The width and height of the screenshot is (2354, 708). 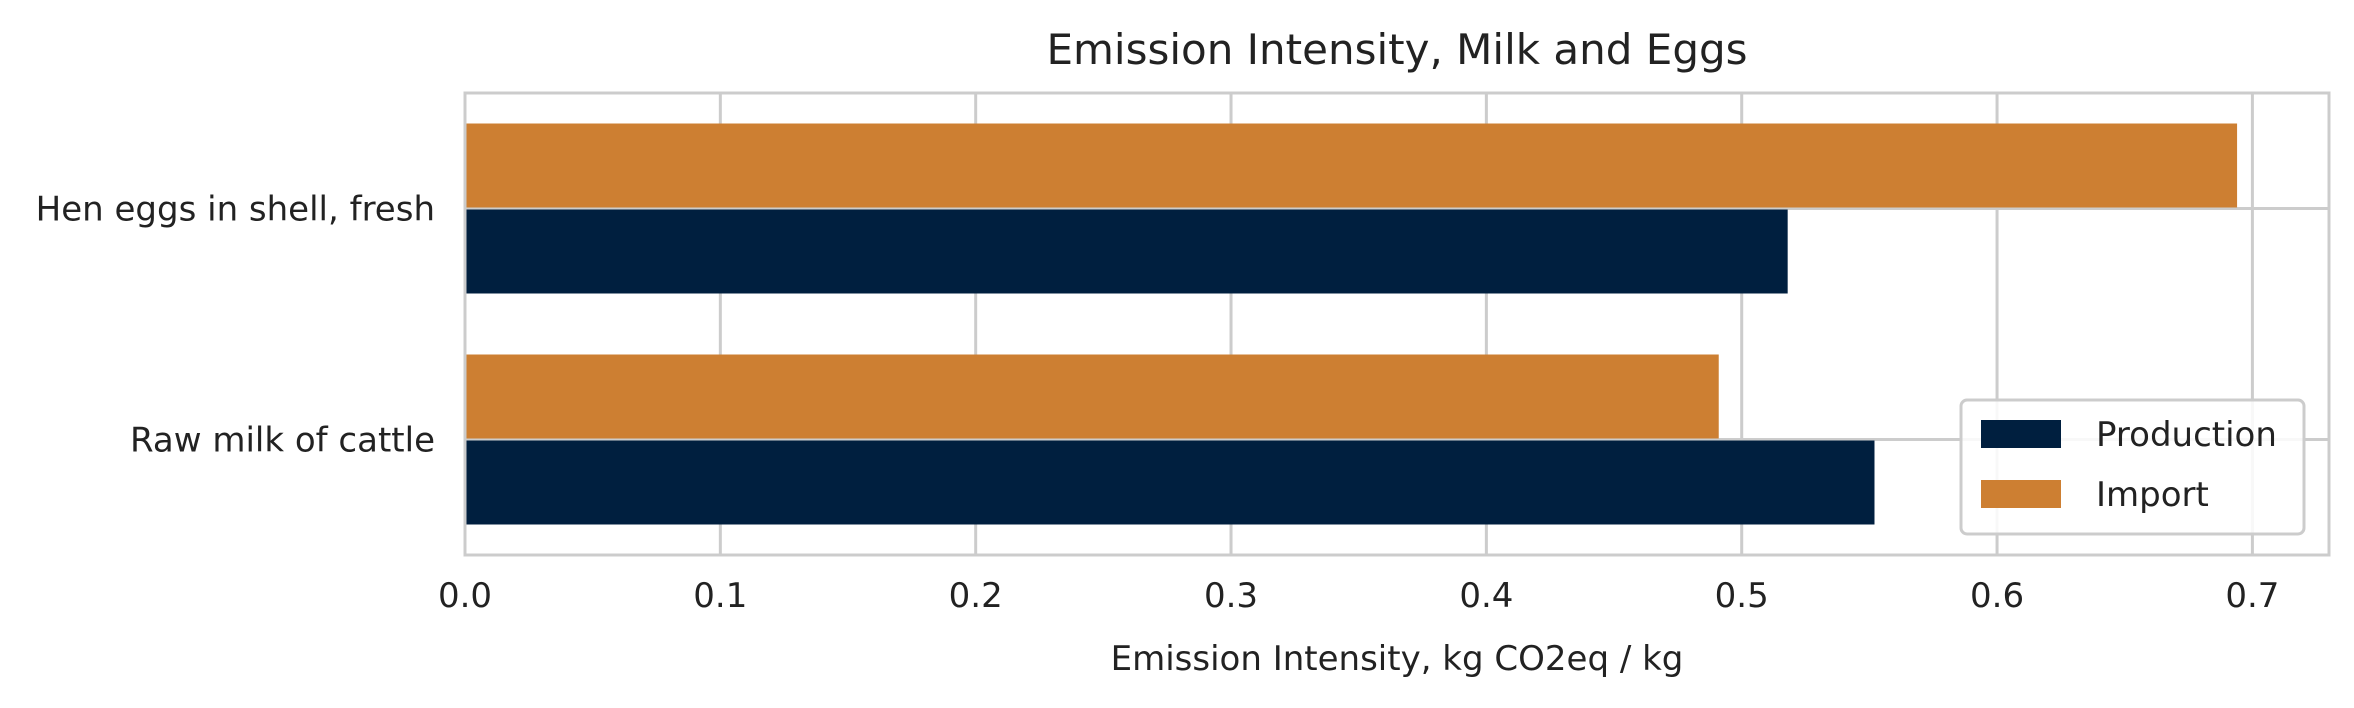 I want to click on y-tick-label: Hen eggs in shell, fresh, so click(x=235, y=210).